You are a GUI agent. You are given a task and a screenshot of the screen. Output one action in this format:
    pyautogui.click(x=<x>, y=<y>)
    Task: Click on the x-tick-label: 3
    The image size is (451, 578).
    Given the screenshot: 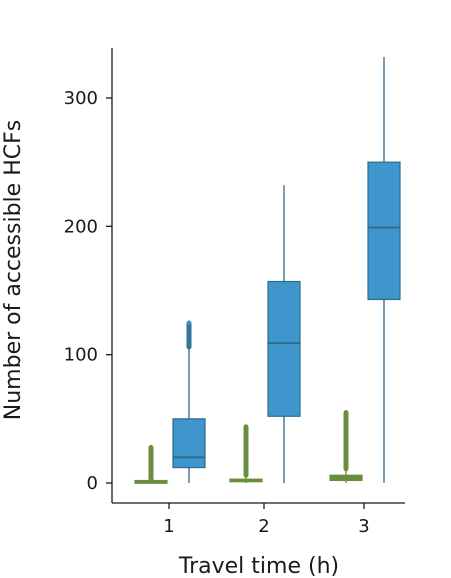 What is the action you would take?
    pyautogui.click(x=363, y=526)
    